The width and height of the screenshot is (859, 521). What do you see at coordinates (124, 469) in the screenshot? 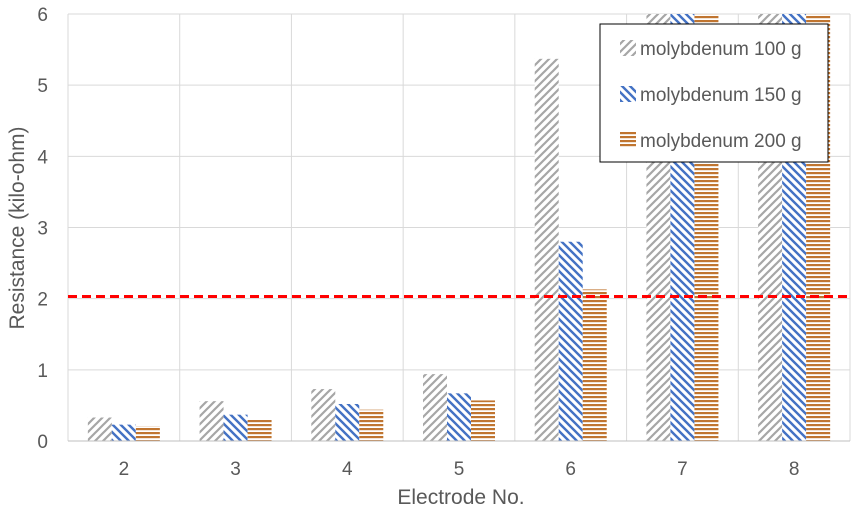
I see `x-tick-label: 2` at bounding box center [124, 469].